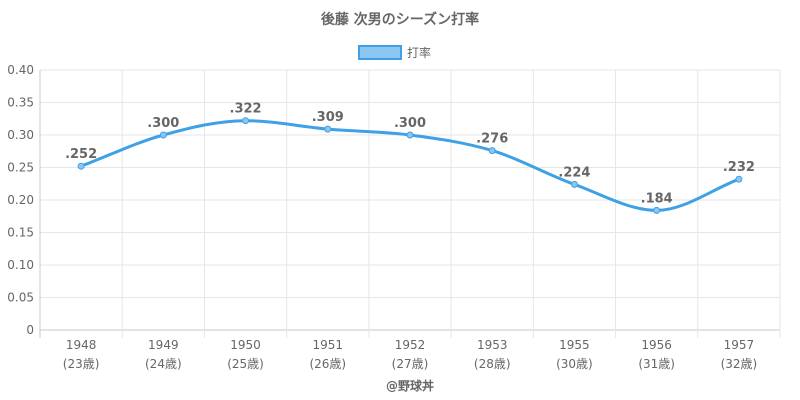 The image size is (800, 400). I want to click on y-tick-label: 0.20, so click(20, 200).